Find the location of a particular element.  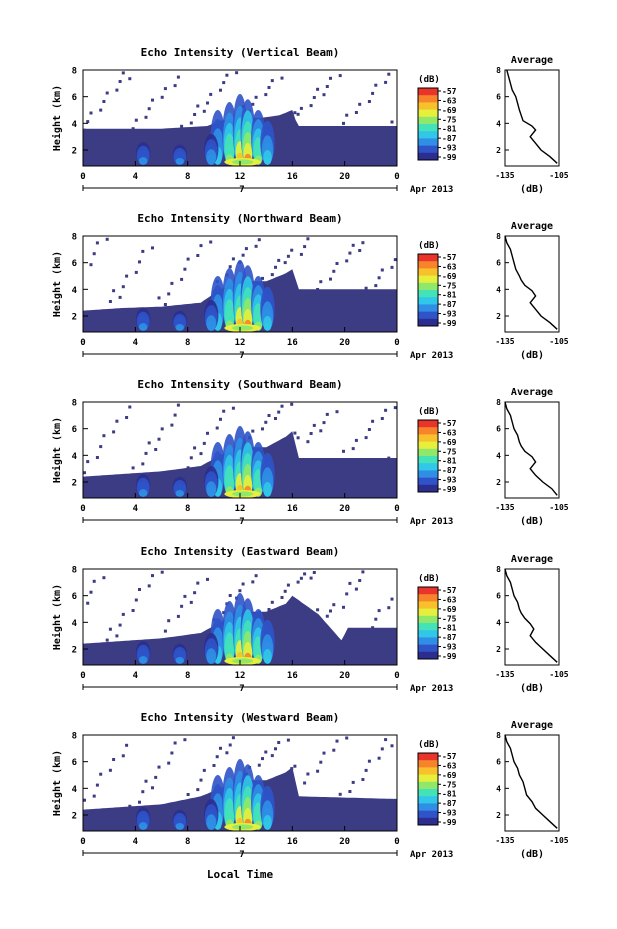

average-y-tick-label: 4 is located at coordinates (498, 455).